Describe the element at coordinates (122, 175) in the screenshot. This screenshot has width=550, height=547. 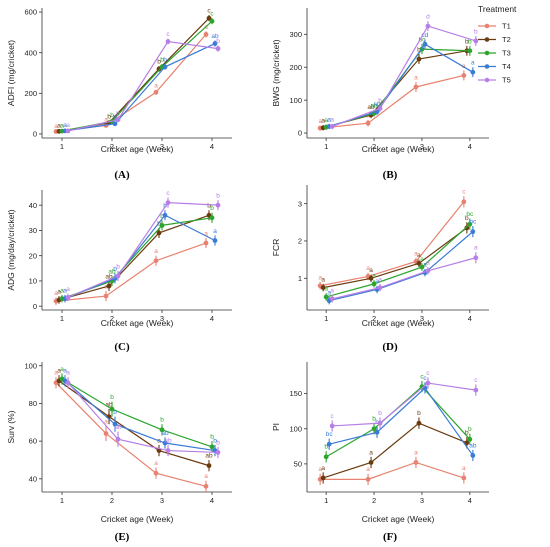
I see `panel-label: (A)` at that location.